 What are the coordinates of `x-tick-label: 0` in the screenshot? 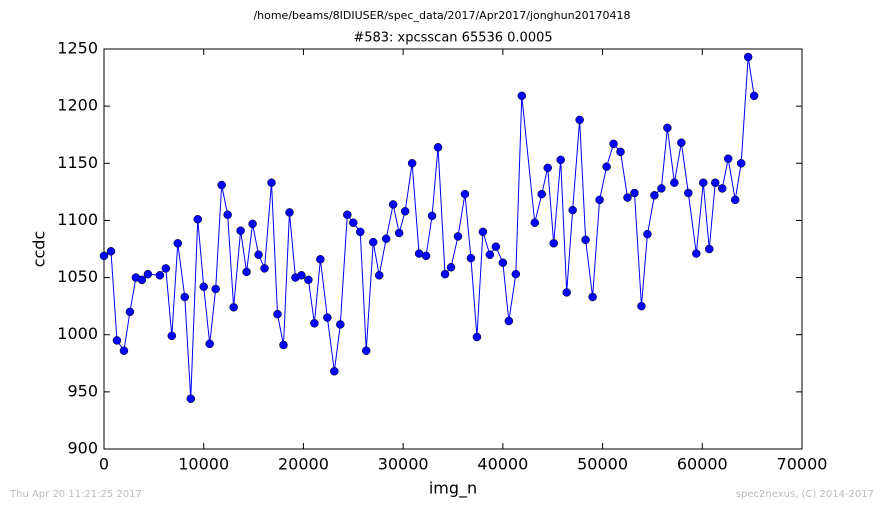 It's located at (104, 464).